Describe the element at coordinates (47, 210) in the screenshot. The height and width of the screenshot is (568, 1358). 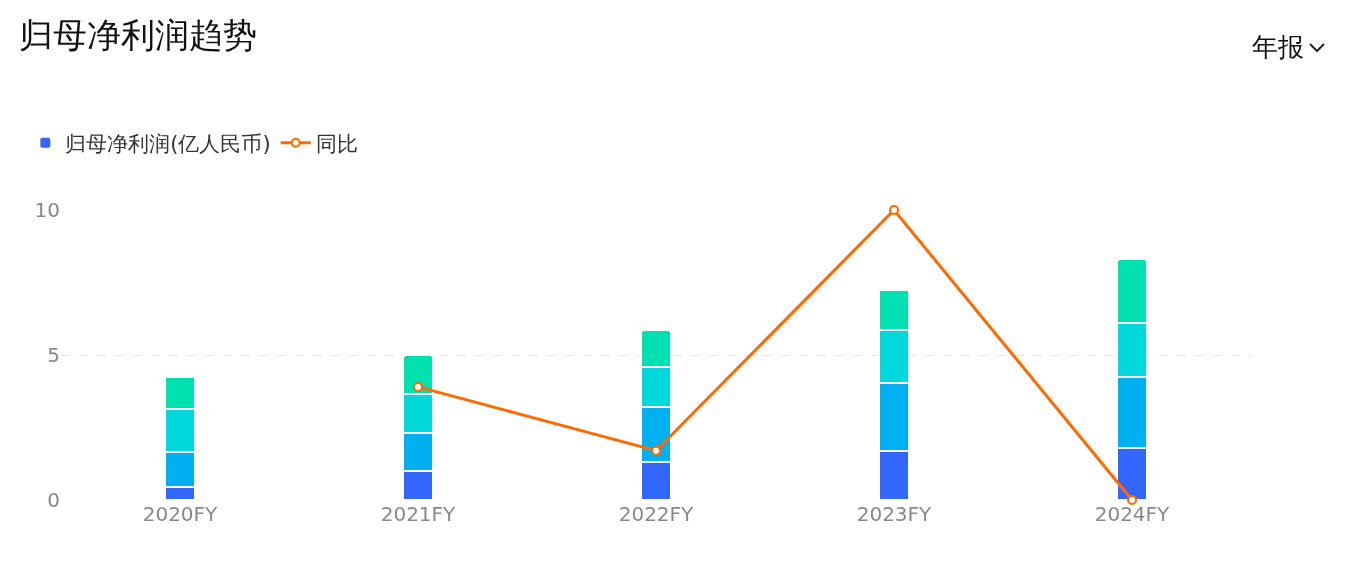
I see `y-tick-label: 10` at that location.